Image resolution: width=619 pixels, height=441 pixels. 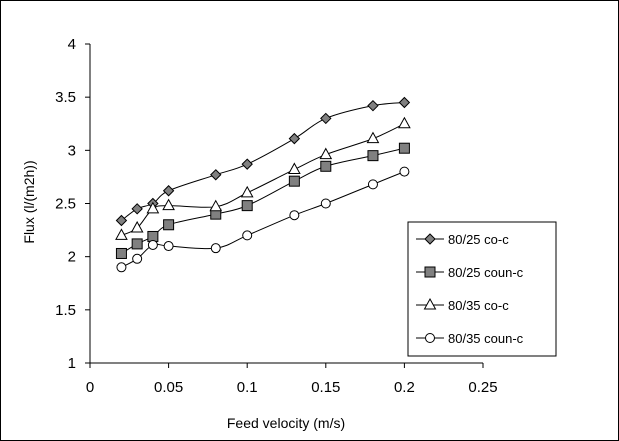 What do you see at coordinates (65, 97) in the screenshot?
I see `y-tick-label: 3.5` at bounding box center [65, 97].